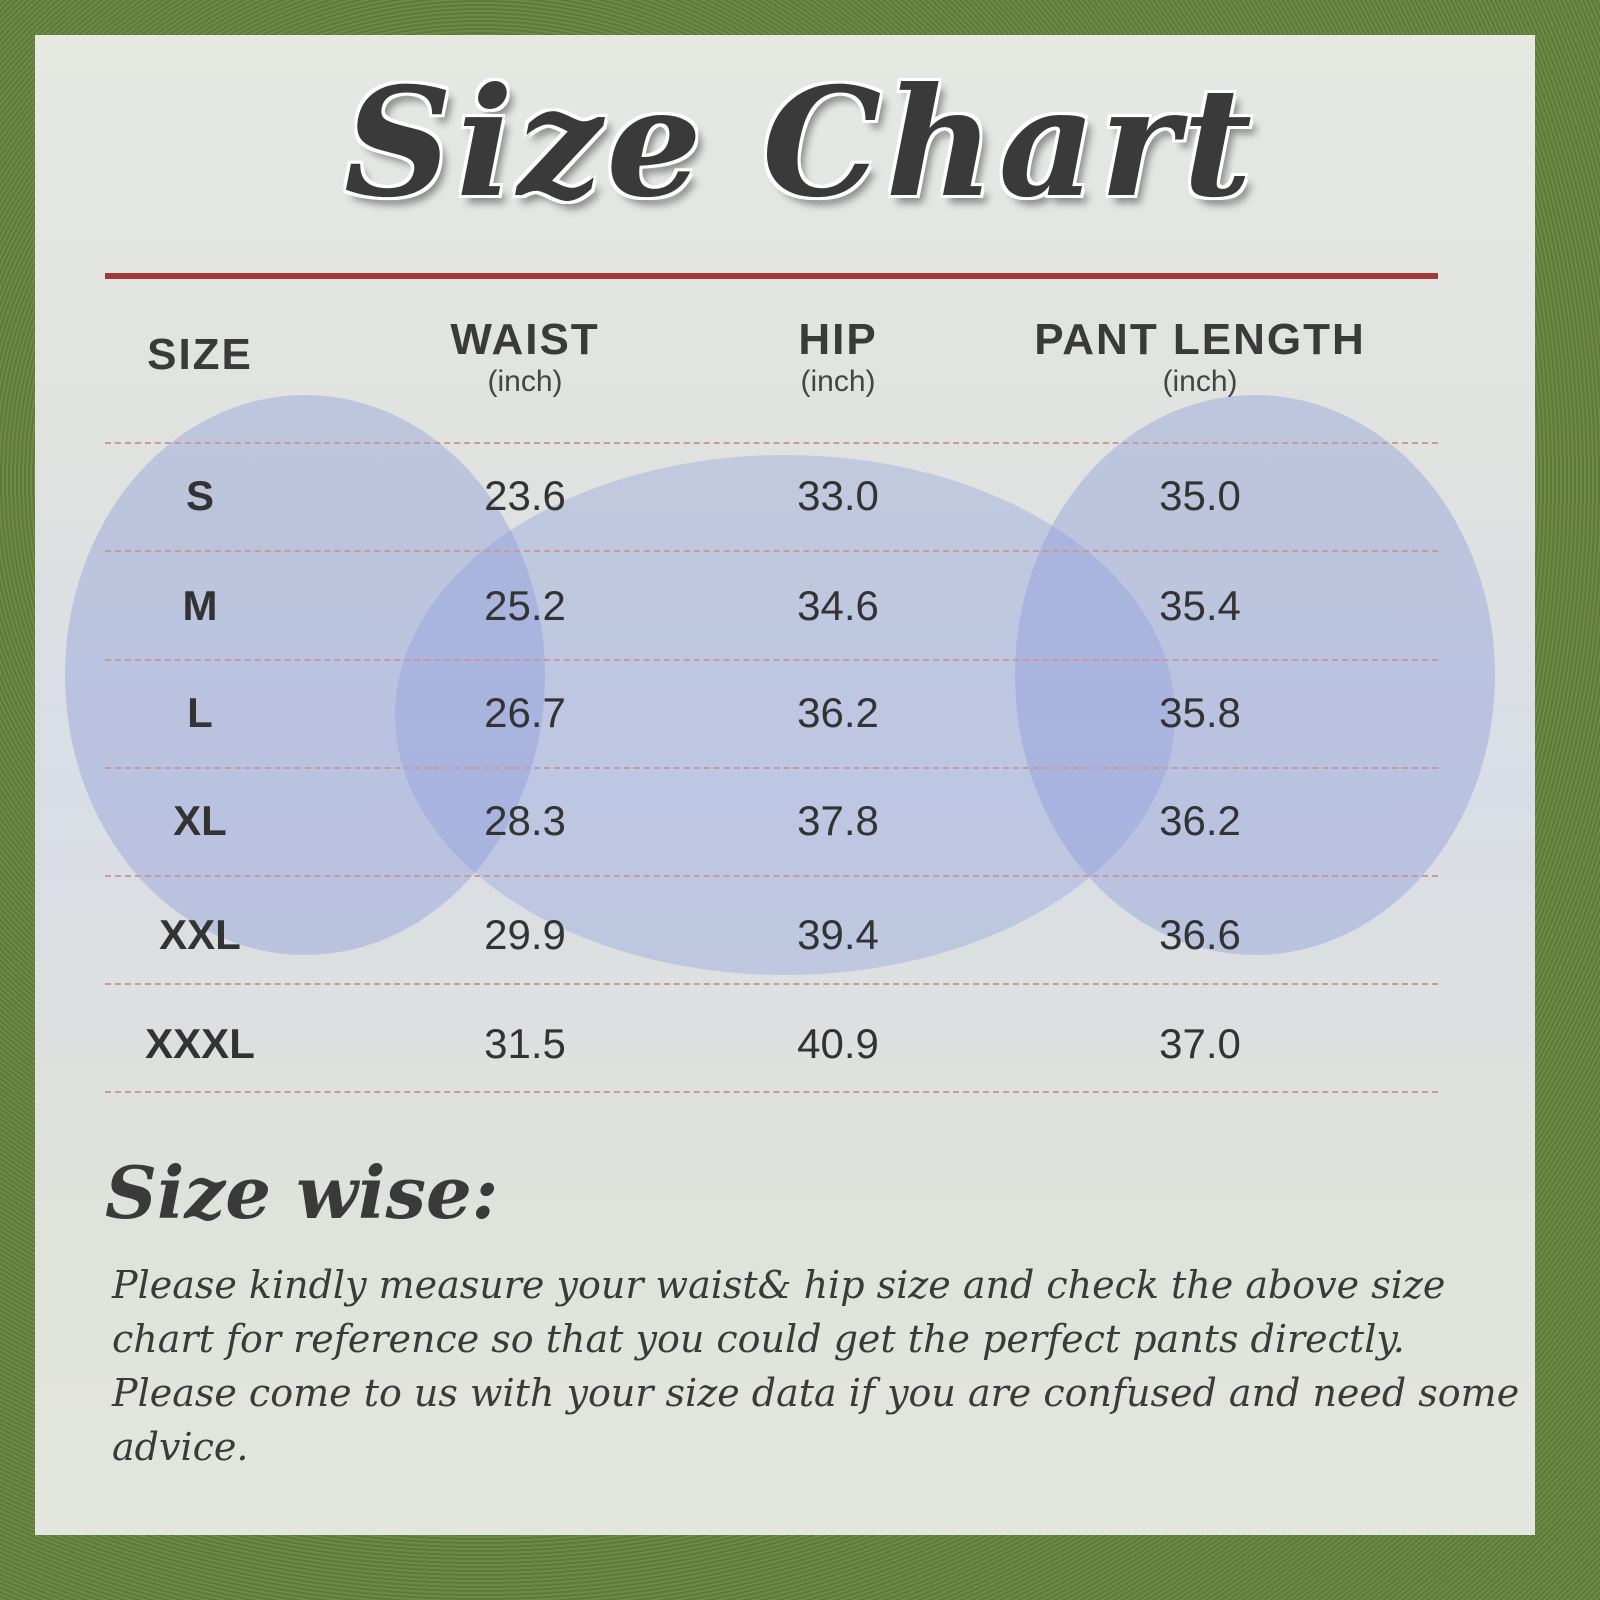 This screenshot has height=1600, width=1600. What do you see at coordinates (525, 934) in the screenshot?
I see `measurement-cell: 29.9` at bounding box center [525, 934].